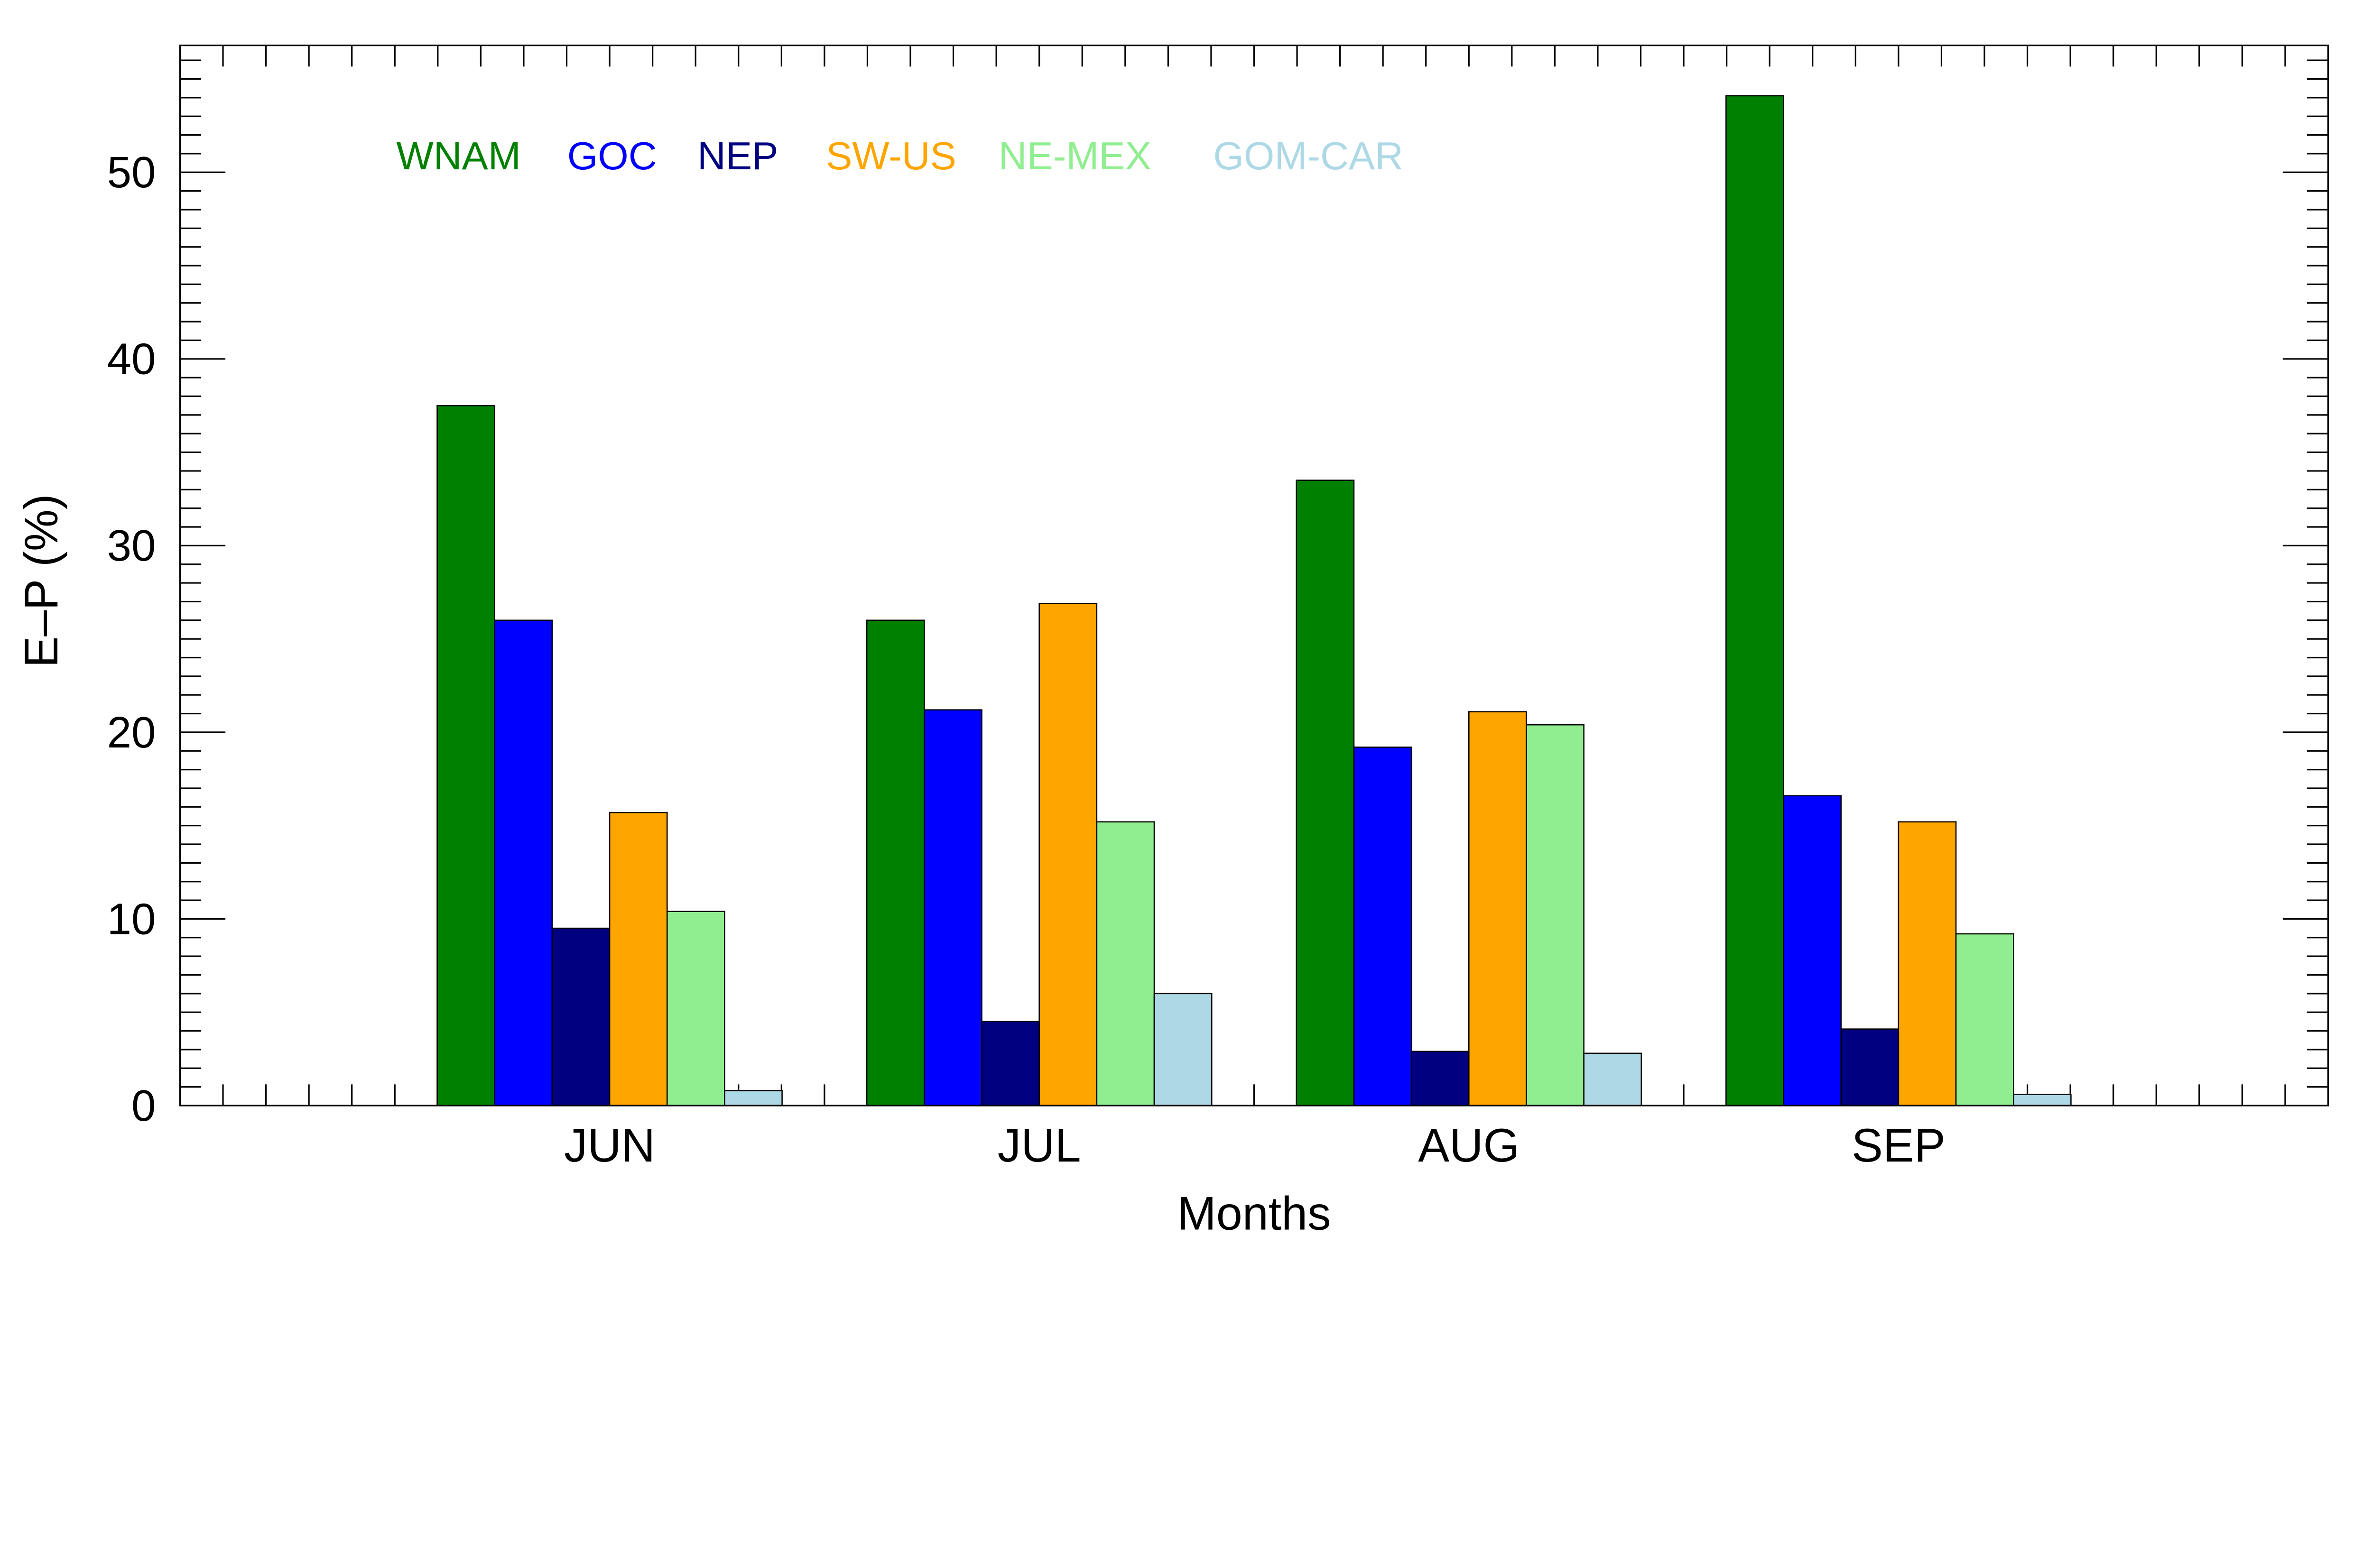 The width and height of the screenshot is (2372, 1568). Describe the element at coordinates (458, 156) in the screenshot. I see `legend-entry-wnam: WNAM` at that location.